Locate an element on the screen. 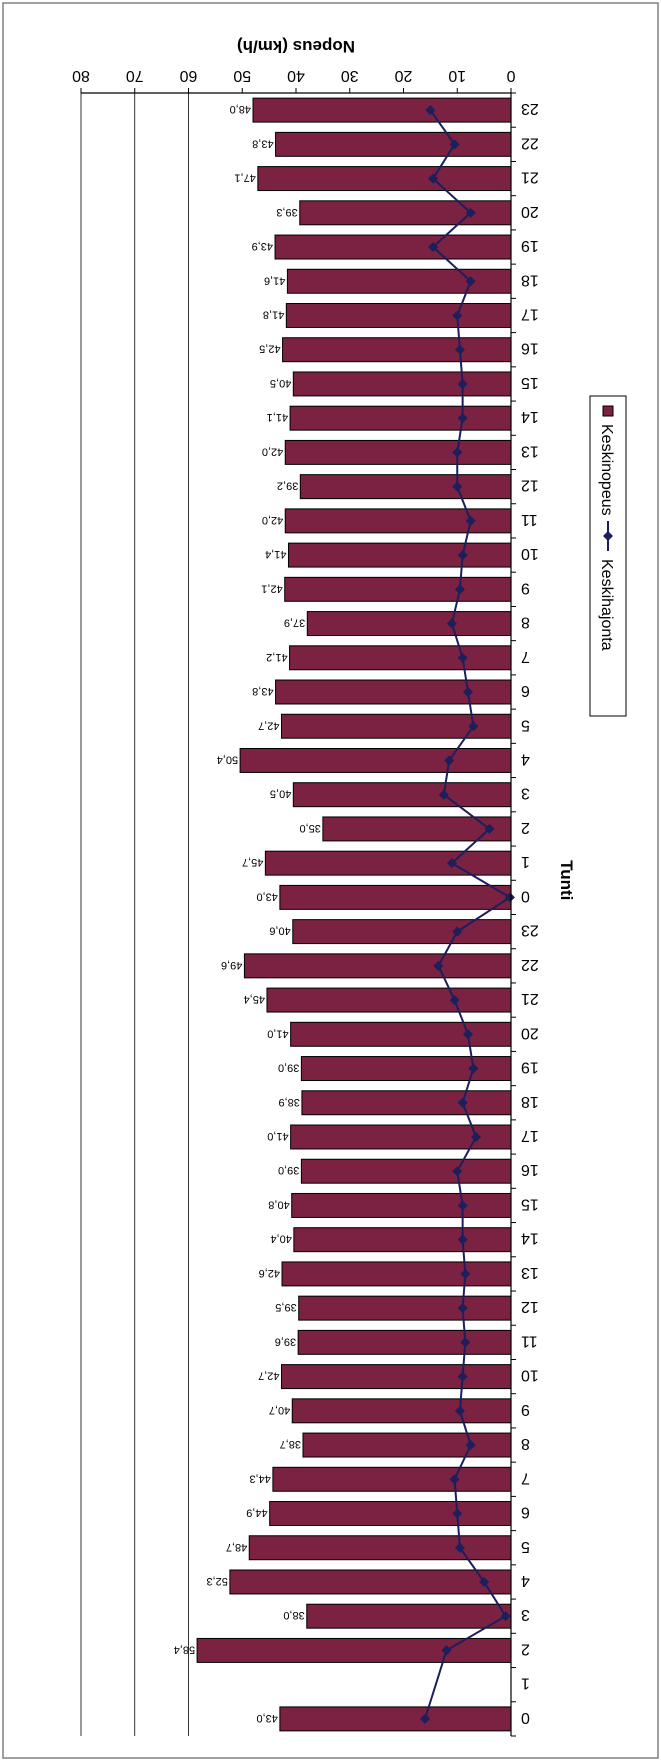 The image size is (661, 1761). data-label-26: 35,0 is located at coordinates (309, 828).